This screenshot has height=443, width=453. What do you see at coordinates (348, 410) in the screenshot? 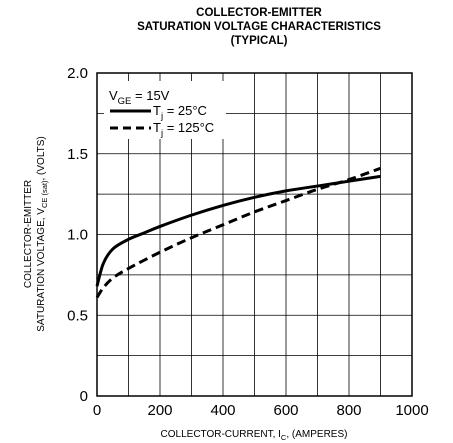
I see `x-tick-label: 800` at bounding box center [348, 410].